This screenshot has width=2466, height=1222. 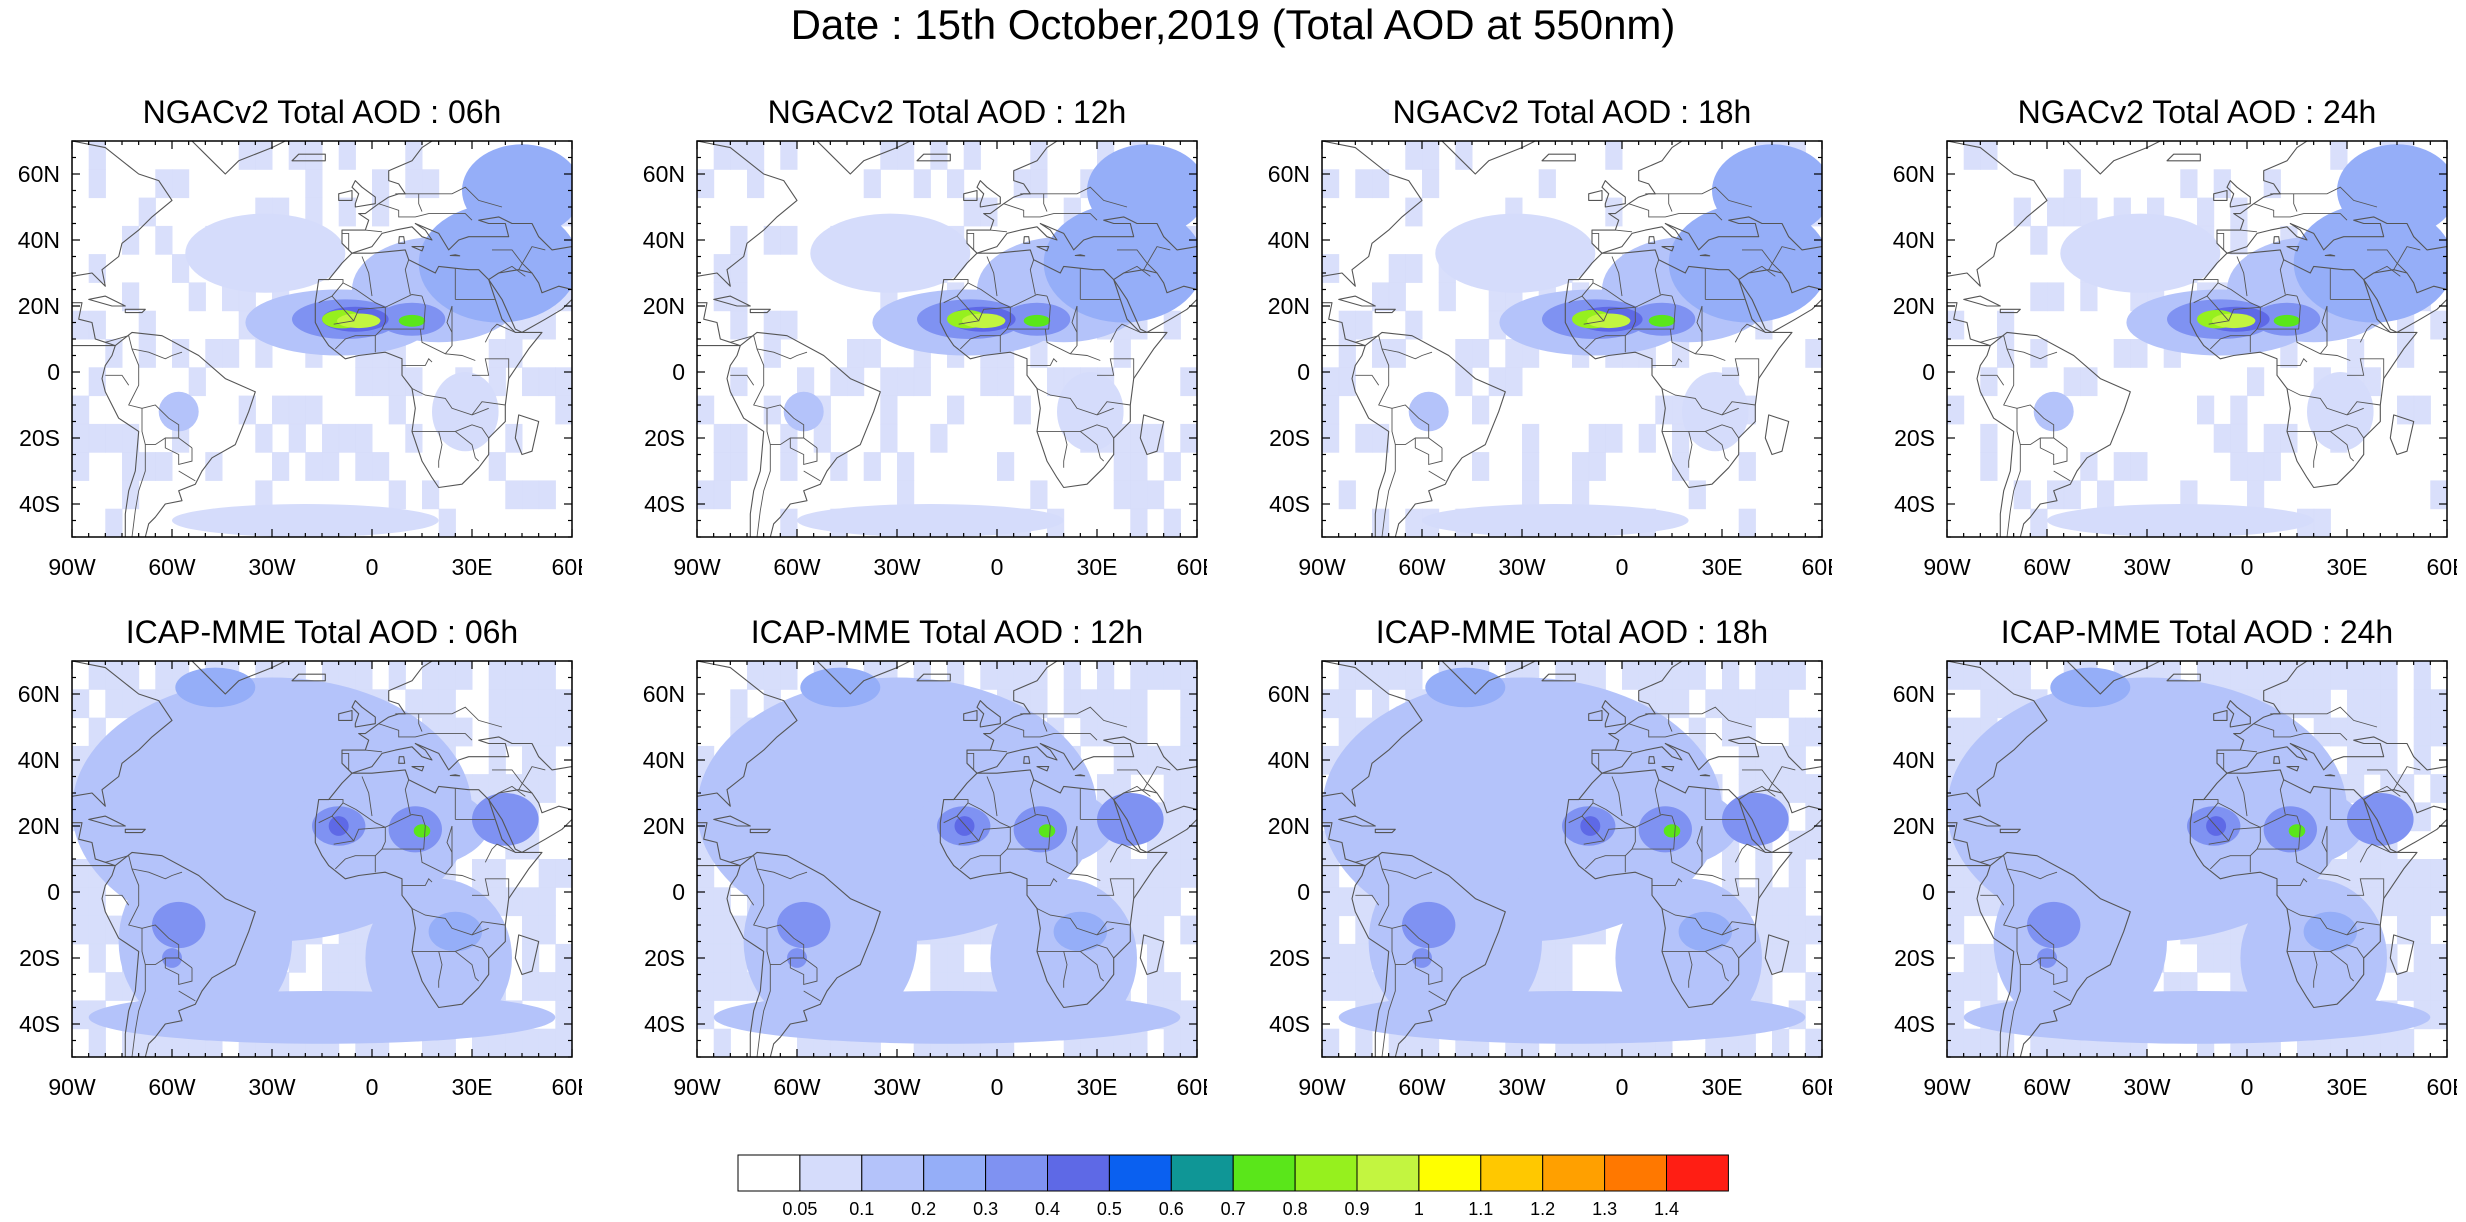 I want to click on lon-tick-label: 30E, so click(x=1722, y=1087).